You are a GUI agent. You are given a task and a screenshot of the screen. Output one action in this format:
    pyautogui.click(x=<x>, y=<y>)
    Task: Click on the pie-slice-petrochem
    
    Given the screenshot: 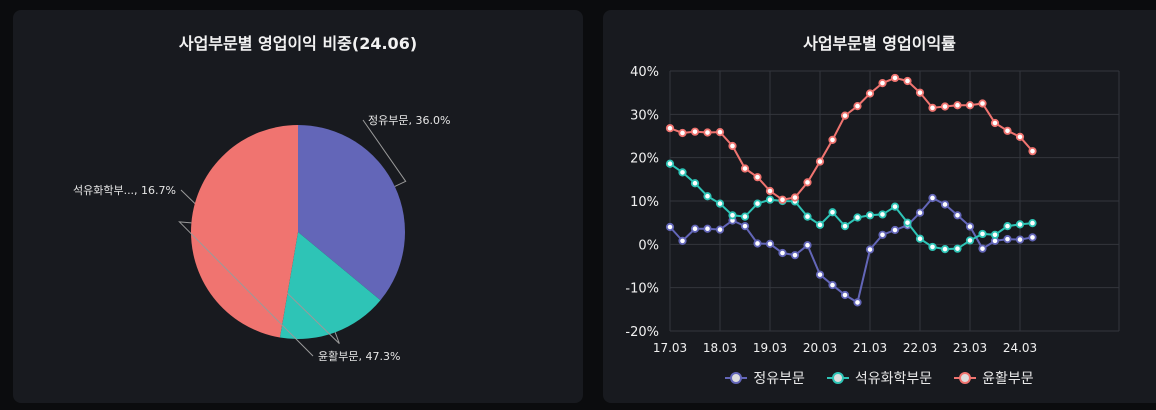 What is the action you would take?
    pyautogui.click(x=330, y=285)
    